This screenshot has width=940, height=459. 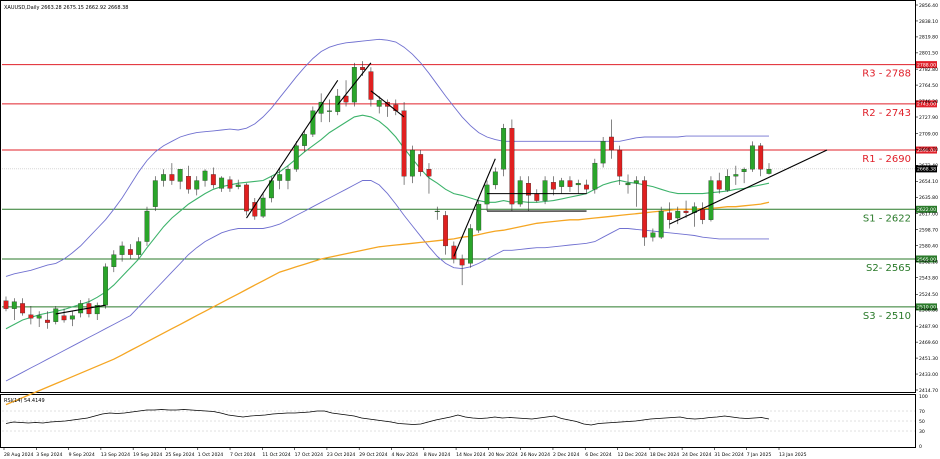 I want to click on price-tick-label: 2524.50, so click(x=928, y=295).